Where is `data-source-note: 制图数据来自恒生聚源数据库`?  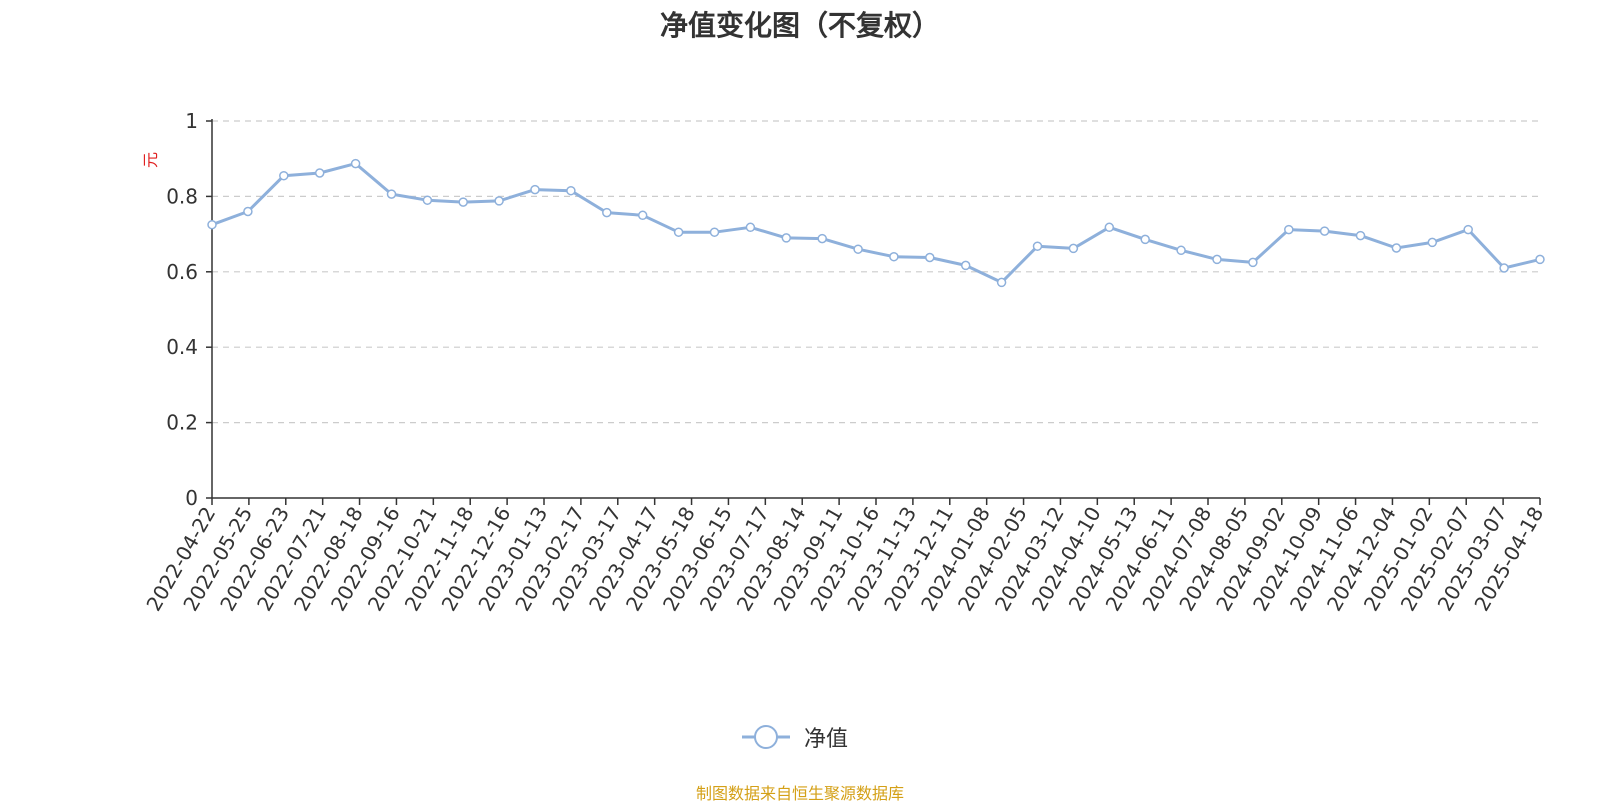 data-source-note: 制图数据来自恒生聚源数据库 is located at coordinates (799, 793).